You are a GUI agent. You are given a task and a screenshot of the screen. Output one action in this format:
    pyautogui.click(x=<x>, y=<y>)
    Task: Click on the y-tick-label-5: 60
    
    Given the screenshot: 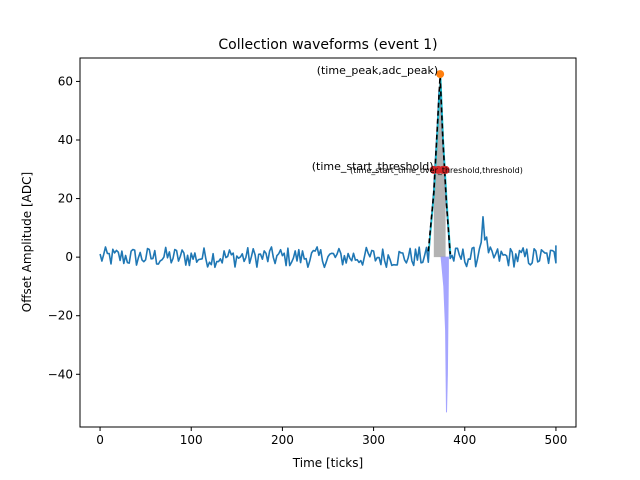 What is the action you would take?
    pyautogui.click(x=65, y=81)
    